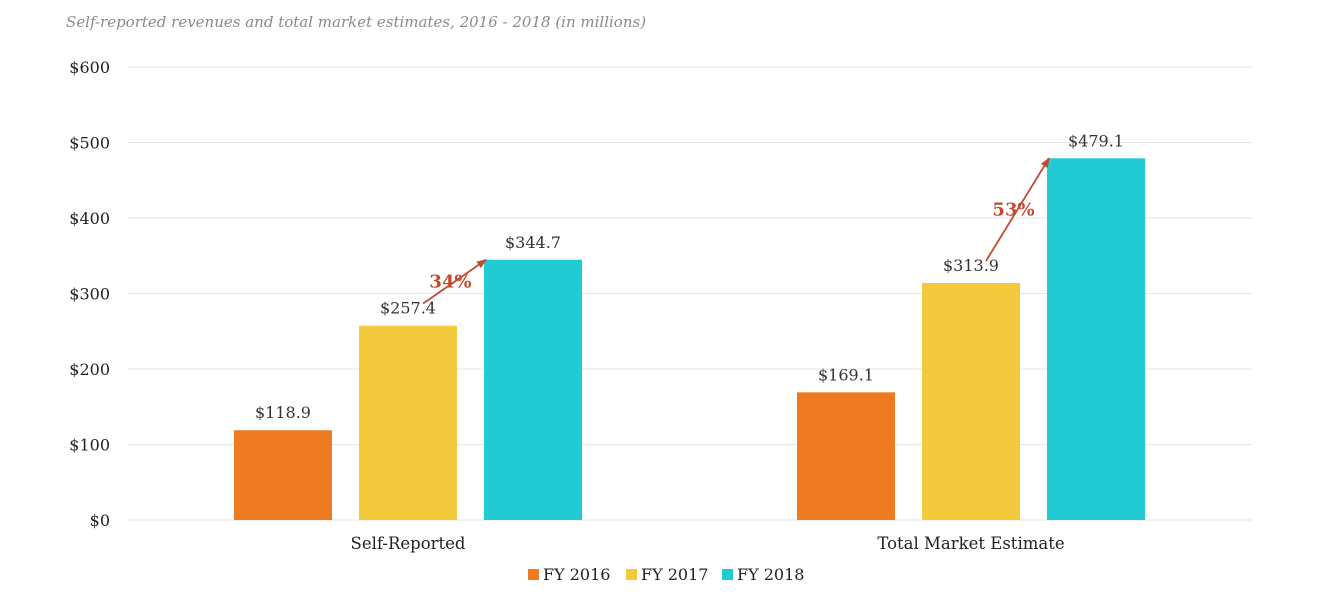  Describe the element at coordinates (89, 369) in the screenshot. I see `y-tick-label: $200` at that location.